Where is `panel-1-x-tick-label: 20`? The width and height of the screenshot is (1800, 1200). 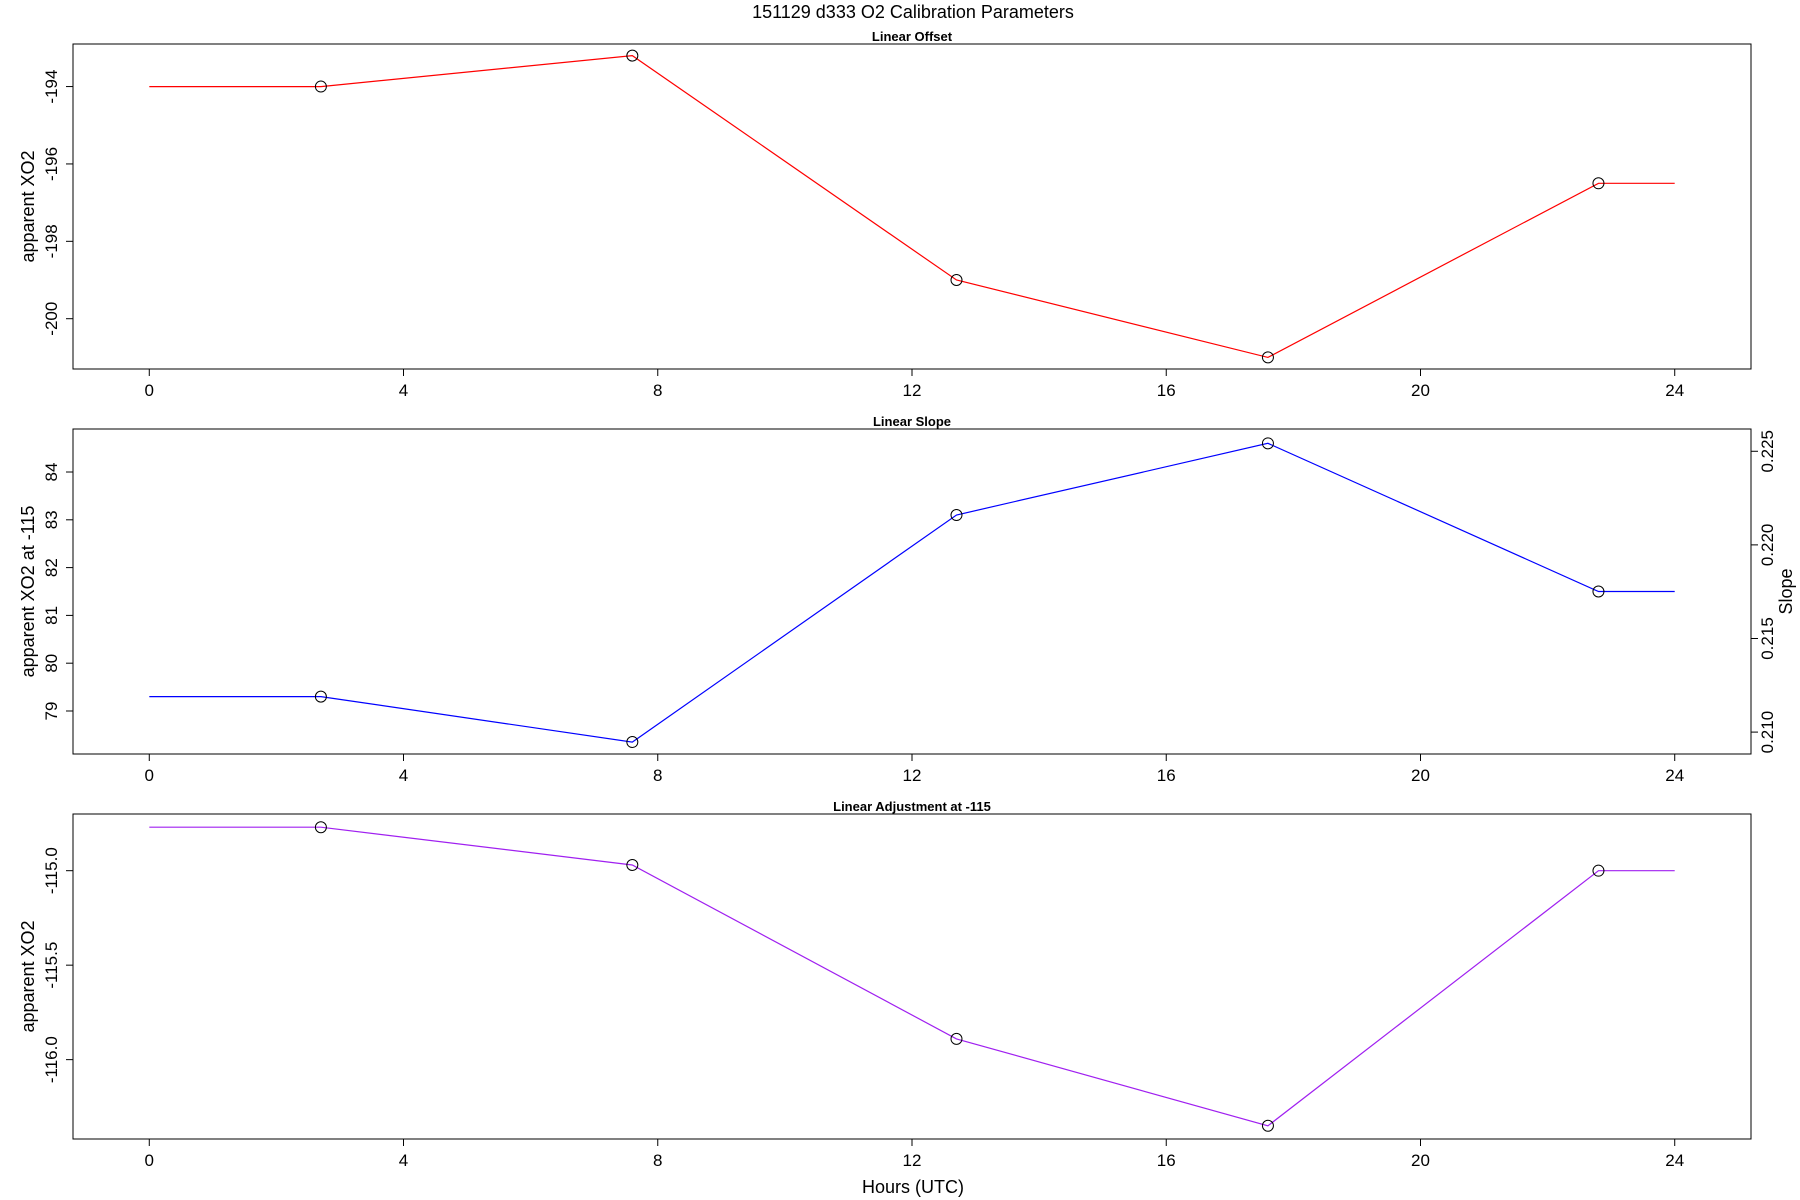
panel-1-x-tick-label: 20 is located at coordinates (1420, 390).